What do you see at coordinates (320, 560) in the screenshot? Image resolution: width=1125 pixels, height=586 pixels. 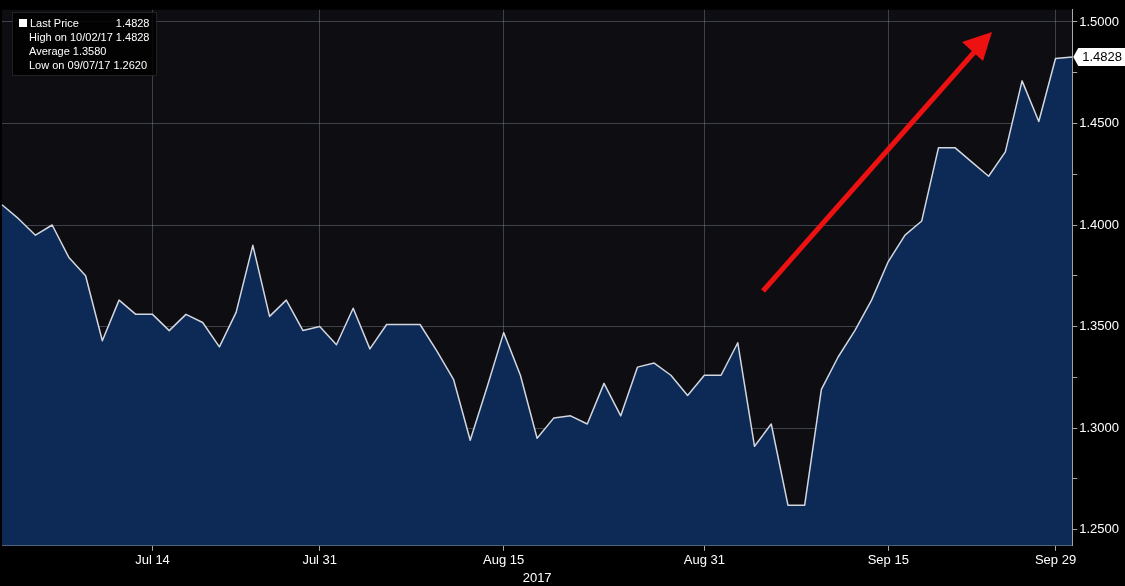 I see `x-tick-label: Jul 31` at bounding box center [320, 560].